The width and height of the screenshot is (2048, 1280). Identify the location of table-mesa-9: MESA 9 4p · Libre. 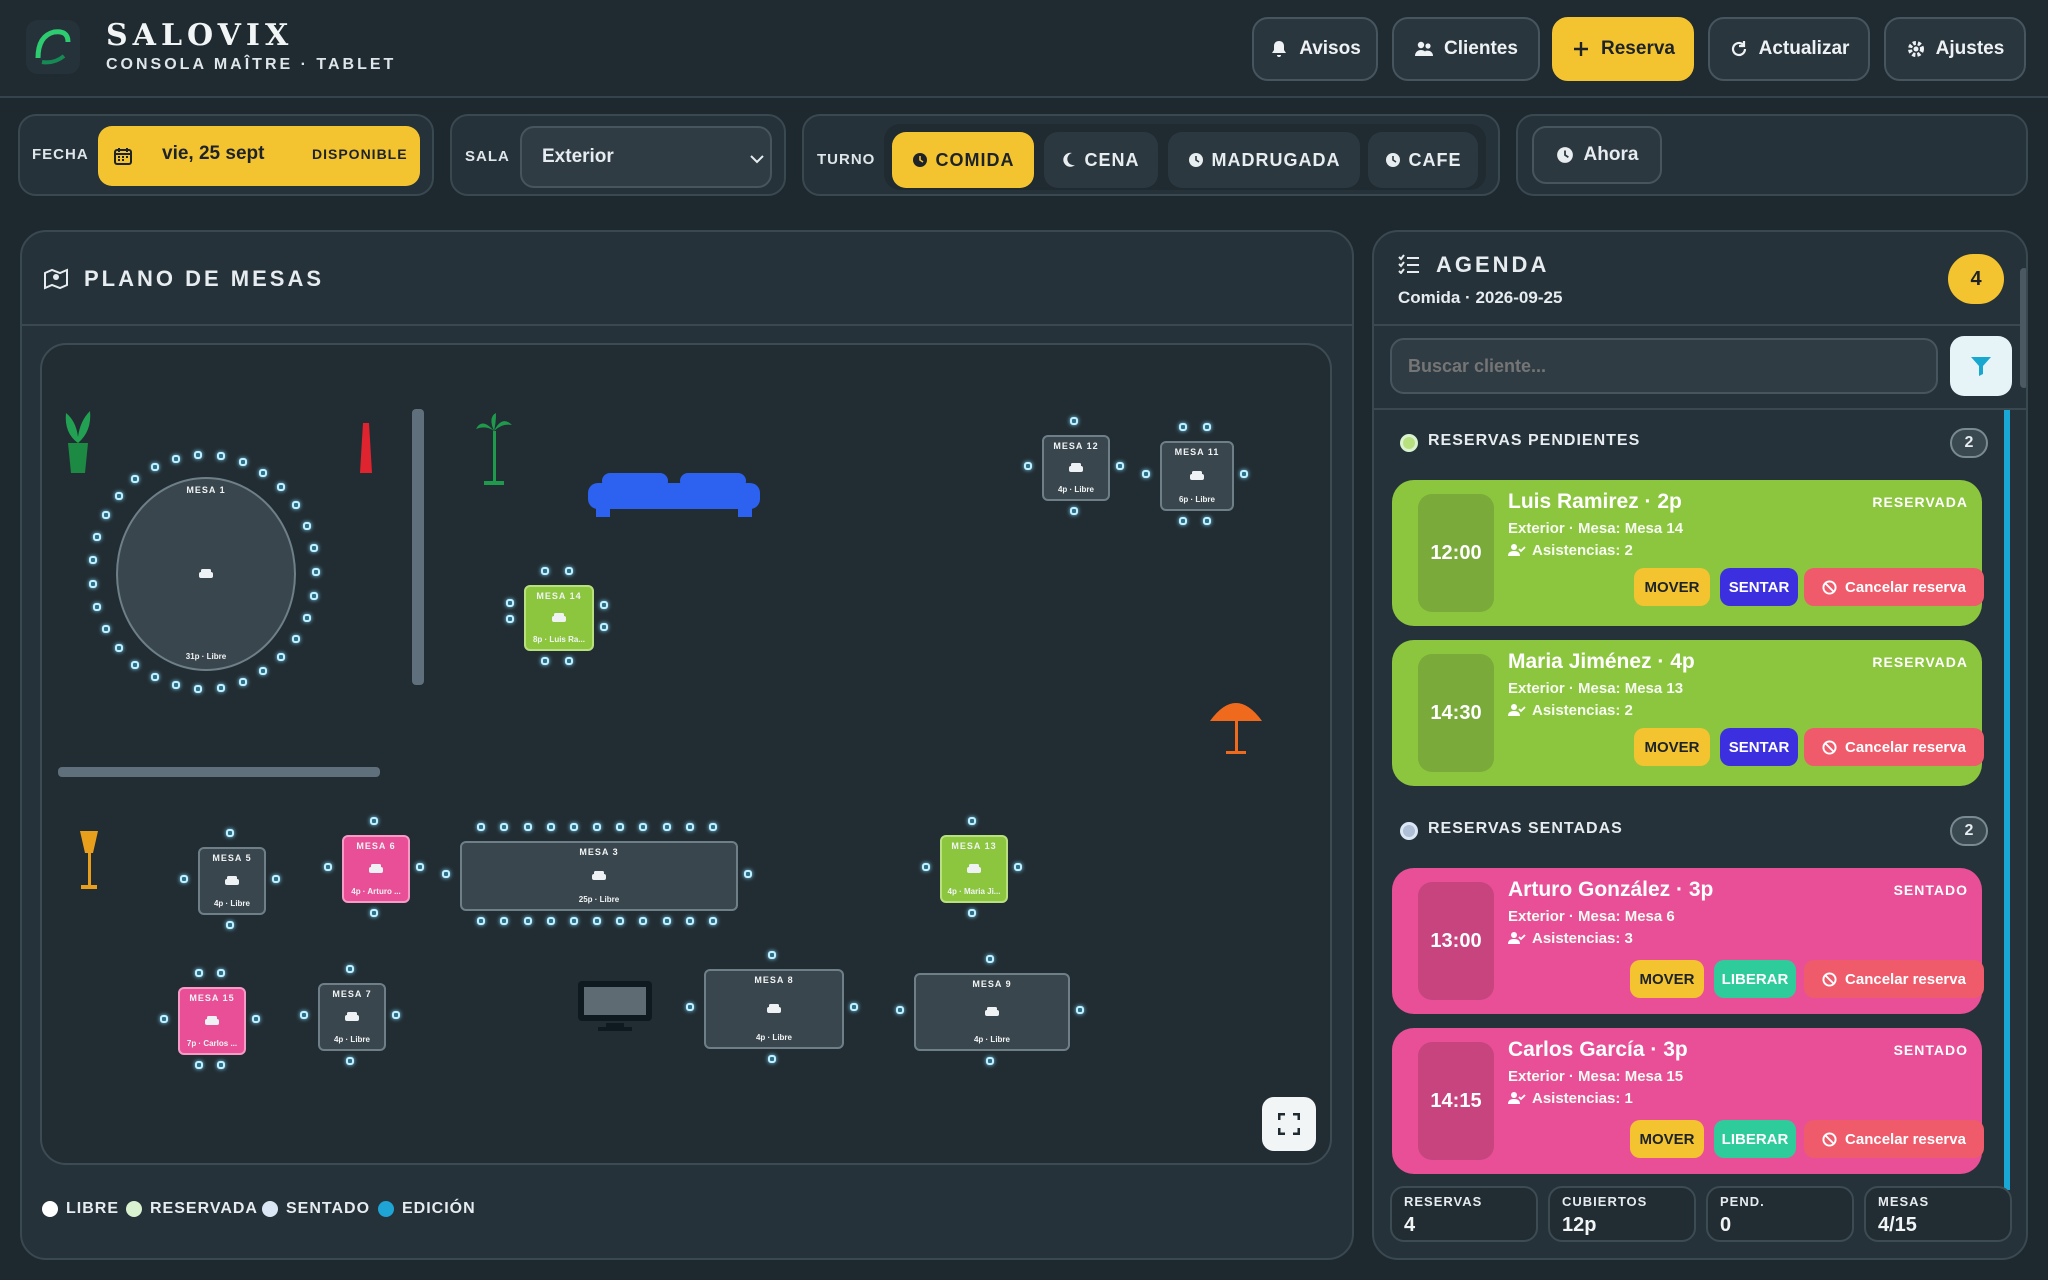
(992, 1012).